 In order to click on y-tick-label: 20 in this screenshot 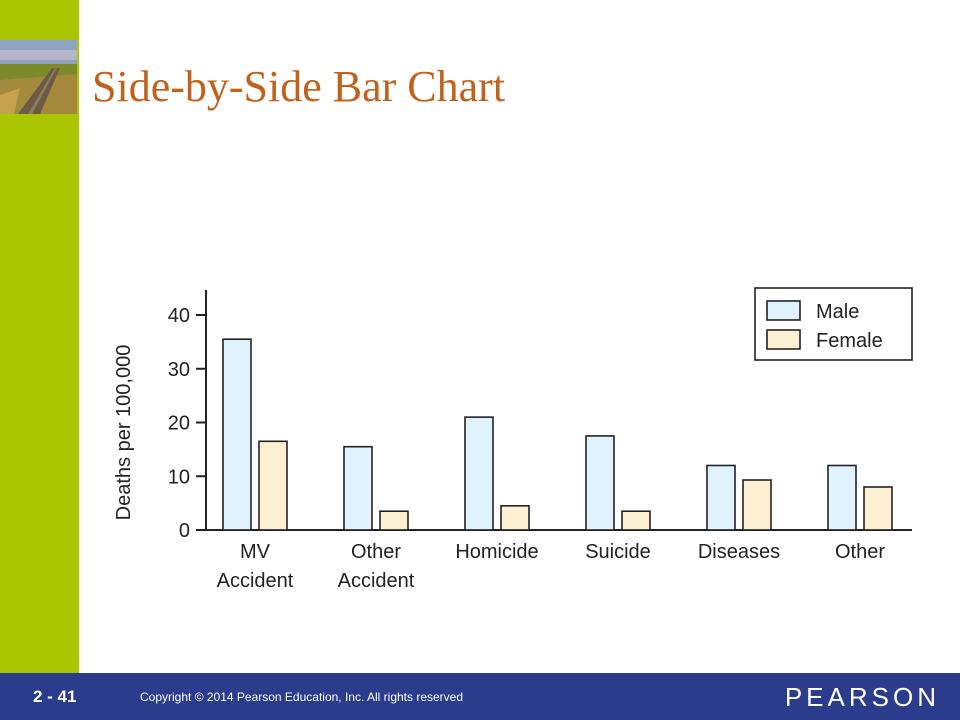, I will do `click(179, 424)`.